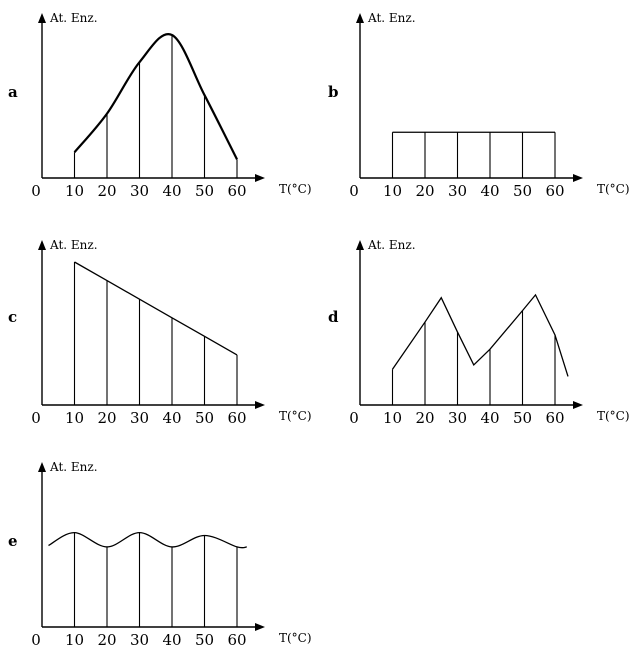  Describe the element at coordinates (13, 541) in the screenshot. I see `panel-label-e: e` at that location.